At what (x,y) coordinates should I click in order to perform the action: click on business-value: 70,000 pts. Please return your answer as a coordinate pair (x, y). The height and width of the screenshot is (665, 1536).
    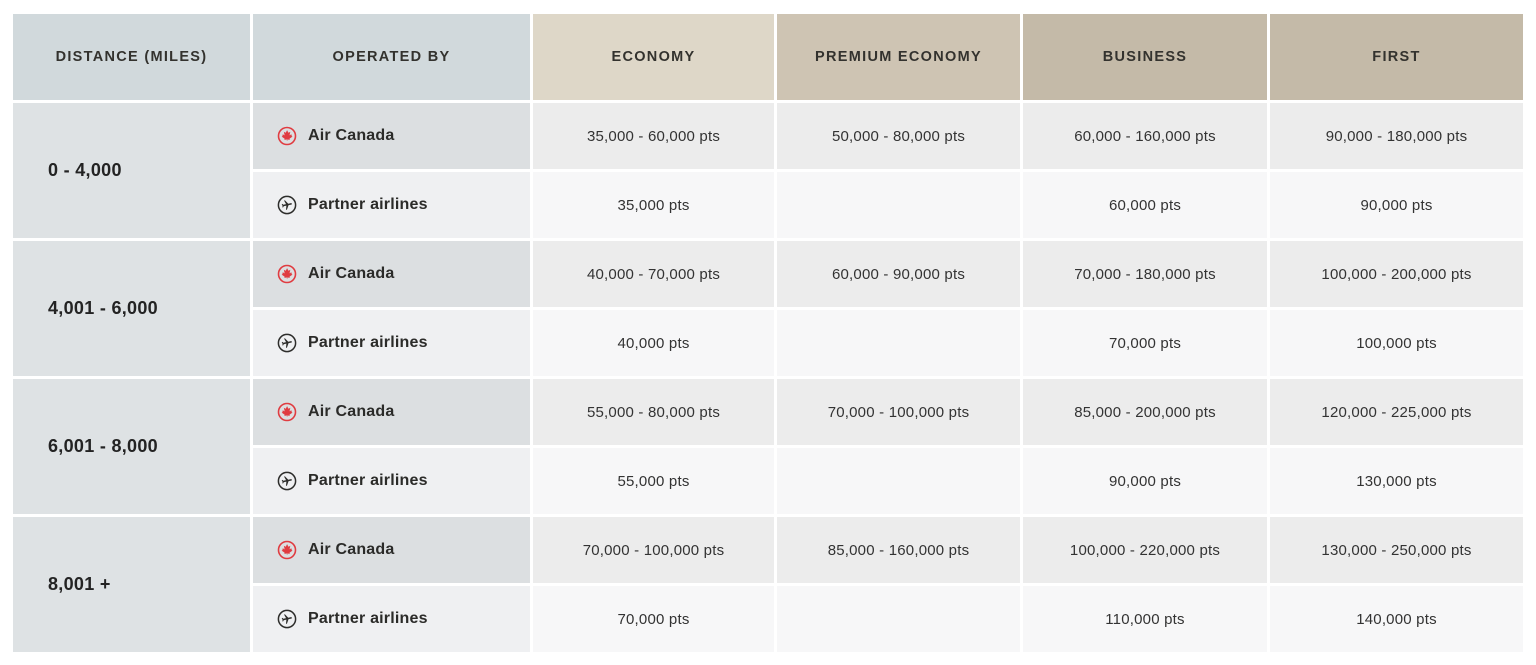
    Looking at the image, I should click on (1145, 343).